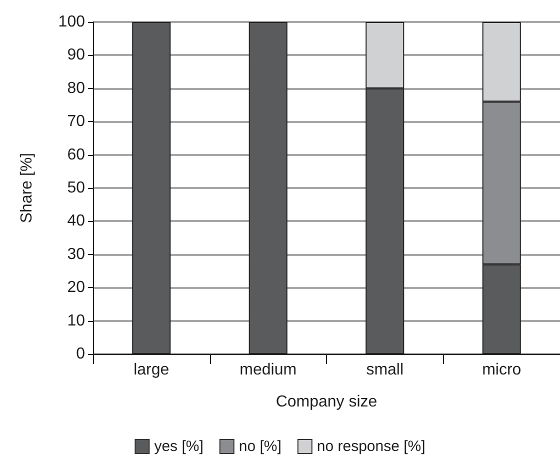 The image size is (560, 459). What do you see at coordinates (76, 155) in the screenshot?
I see `y-tick-label: 60` at bounding box center [76, 155].